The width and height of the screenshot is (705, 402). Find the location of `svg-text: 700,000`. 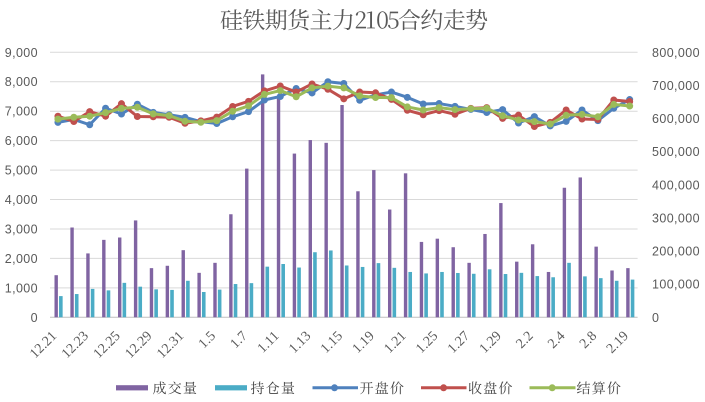

svg-text: 700,000 is located at coordinates (676, 86).